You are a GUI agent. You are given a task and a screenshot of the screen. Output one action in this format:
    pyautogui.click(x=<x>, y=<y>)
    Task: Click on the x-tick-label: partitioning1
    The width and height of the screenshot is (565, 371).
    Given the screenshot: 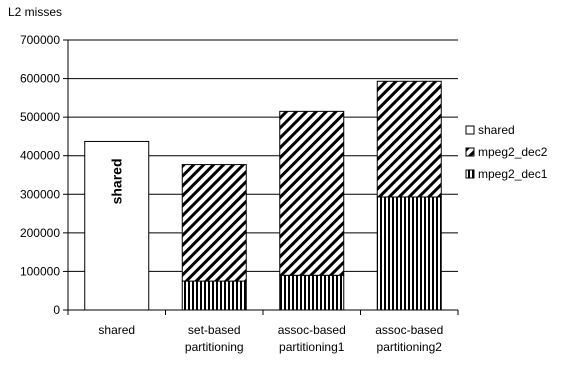 What is the action you would take?
    pyautogui.click(x=312, y=347)
    